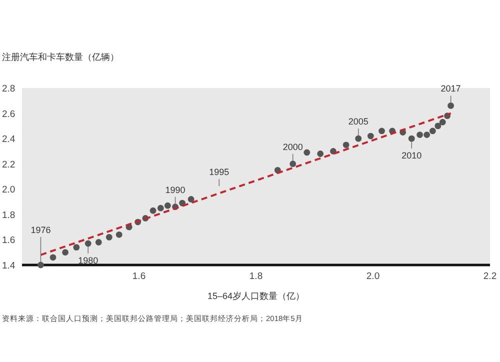 This screenshot has width=500, height=362. I want to click on y-tick-label: 1.4, so click(9, 266).